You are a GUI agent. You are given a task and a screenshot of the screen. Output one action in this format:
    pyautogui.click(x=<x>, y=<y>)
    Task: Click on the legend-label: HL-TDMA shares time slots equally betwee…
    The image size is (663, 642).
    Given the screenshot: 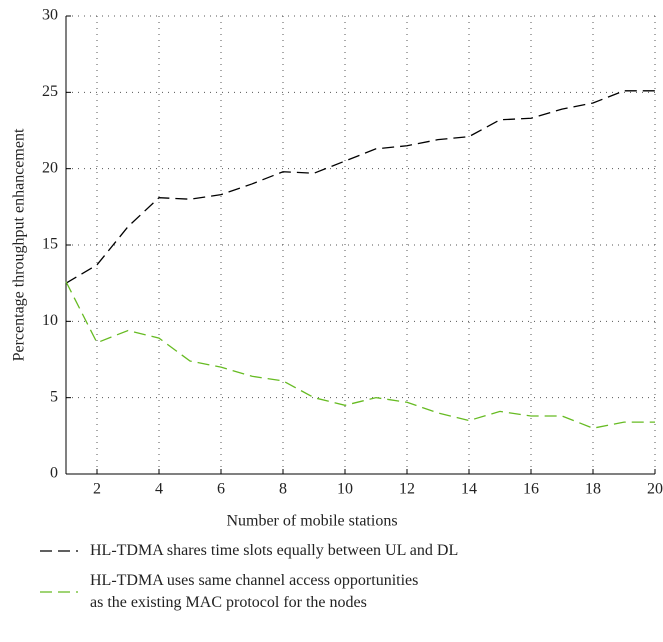 What is the action you would take?
    pyautogui.click(x=274, y=550)
    